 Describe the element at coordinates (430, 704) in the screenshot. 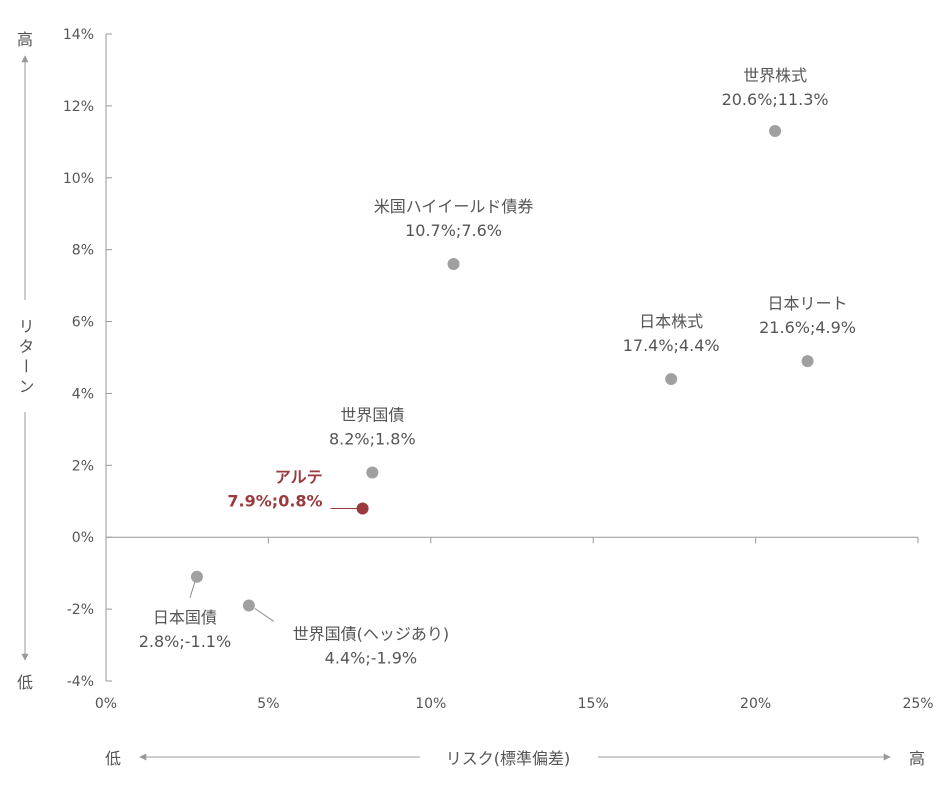

I see `x-tick-label: 10%` at that location.